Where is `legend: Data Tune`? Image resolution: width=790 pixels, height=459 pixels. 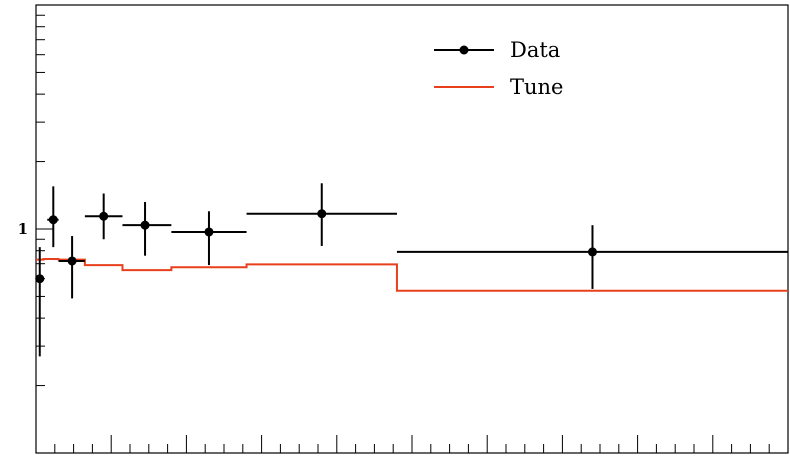
legend: Data Tune is located at coordinates (498, 68).